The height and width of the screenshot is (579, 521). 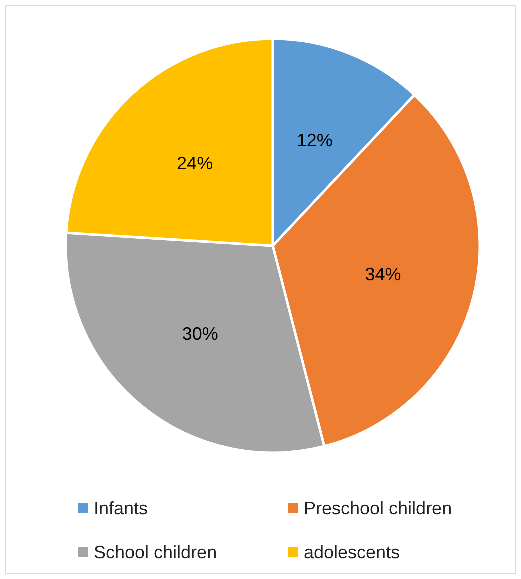 I want to click on legend-label: School children, so click(x=156, y=552).